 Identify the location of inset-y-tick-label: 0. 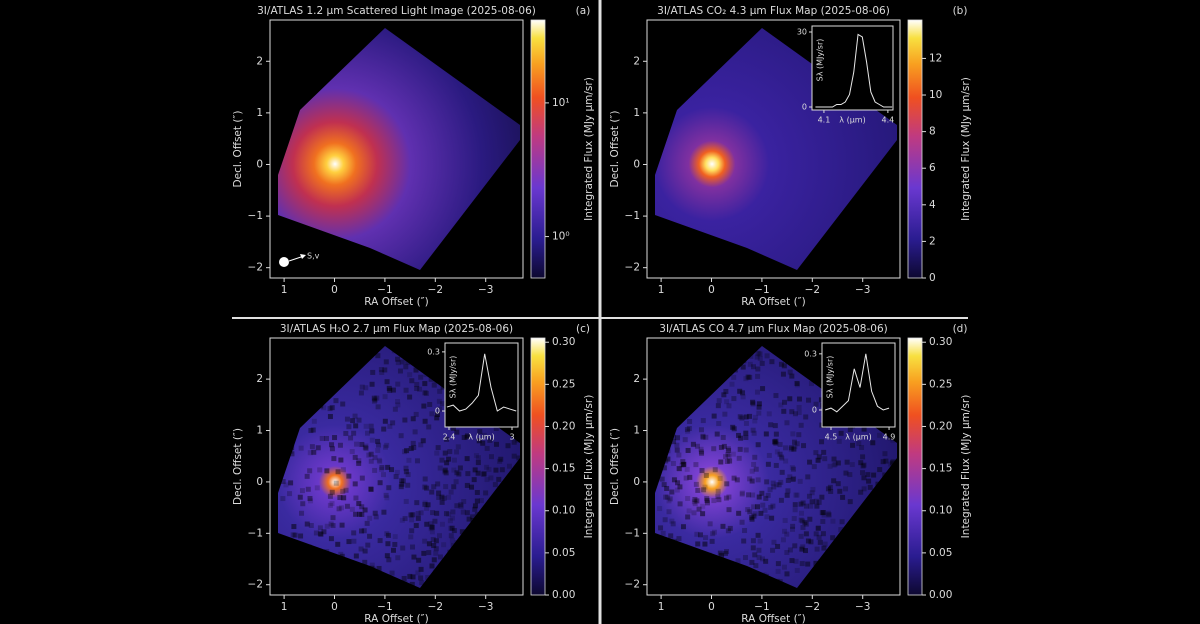
(437, 411).